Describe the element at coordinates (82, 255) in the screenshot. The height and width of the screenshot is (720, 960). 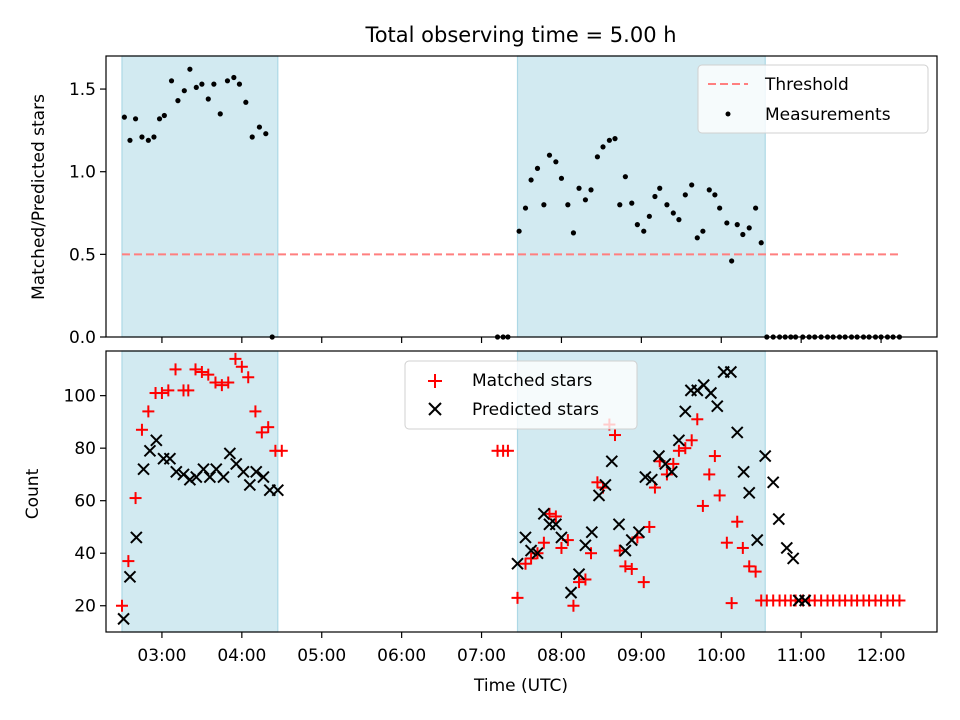
I see `y-tick-label: 0.5` at that location.